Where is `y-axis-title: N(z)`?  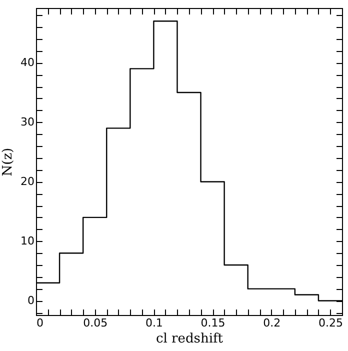
y-axis-title: N(z) is located at coordinates (8, 162).